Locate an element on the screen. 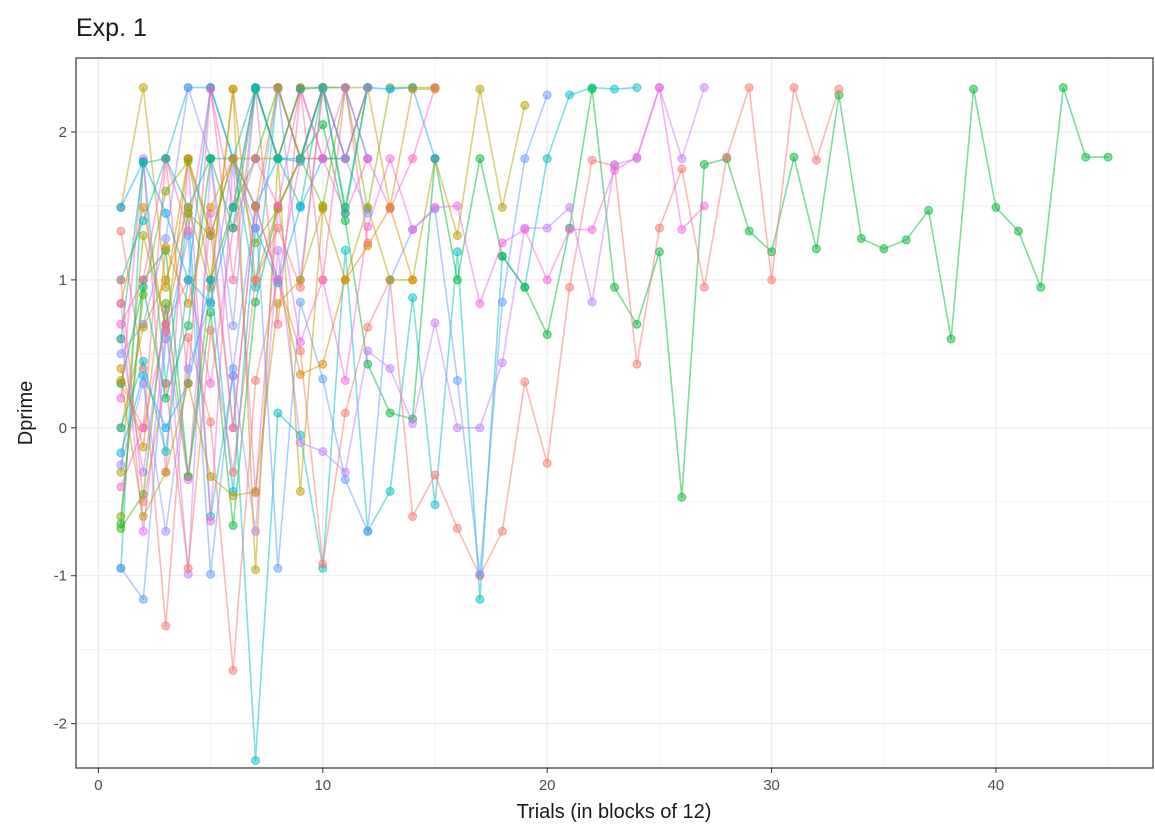 The height and width of the screenshot is (827, 1155). y-tick-label: -1 is located at coordinates (60, 576).